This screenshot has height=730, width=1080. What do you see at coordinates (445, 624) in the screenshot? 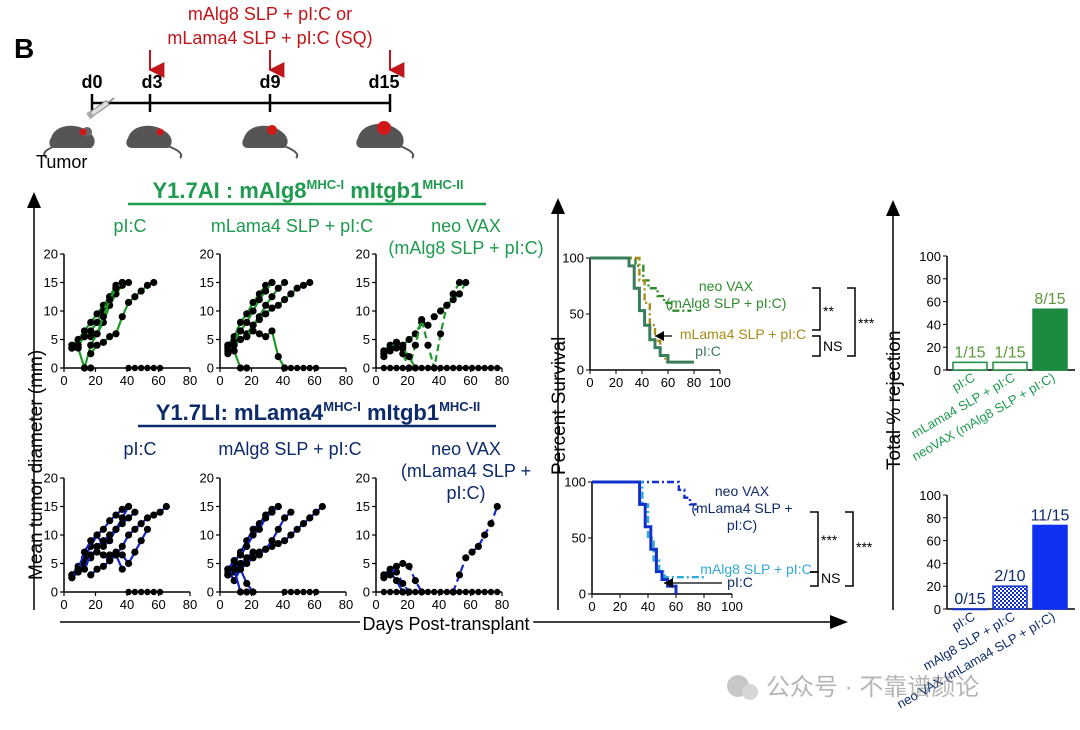
I see `x-axis-title-days: Days Post-transplant` at bounding box center [445, 624].